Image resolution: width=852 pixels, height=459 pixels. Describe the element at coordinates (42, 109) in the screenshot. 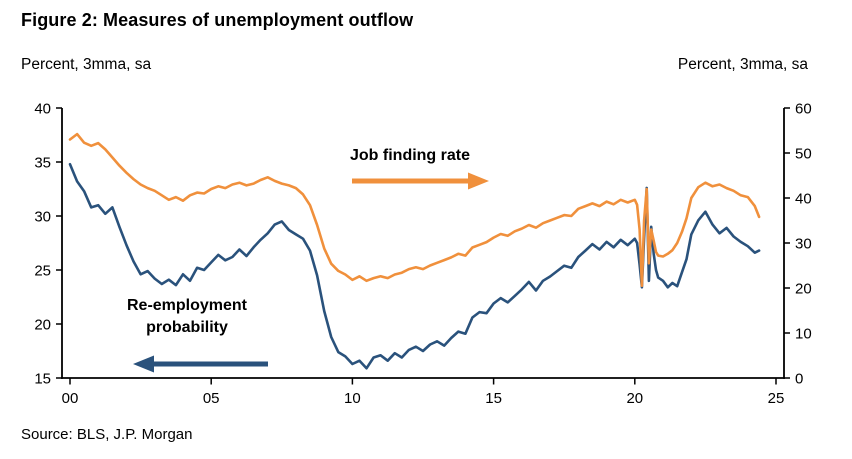

I see `left-tick-label: 40` at that location.